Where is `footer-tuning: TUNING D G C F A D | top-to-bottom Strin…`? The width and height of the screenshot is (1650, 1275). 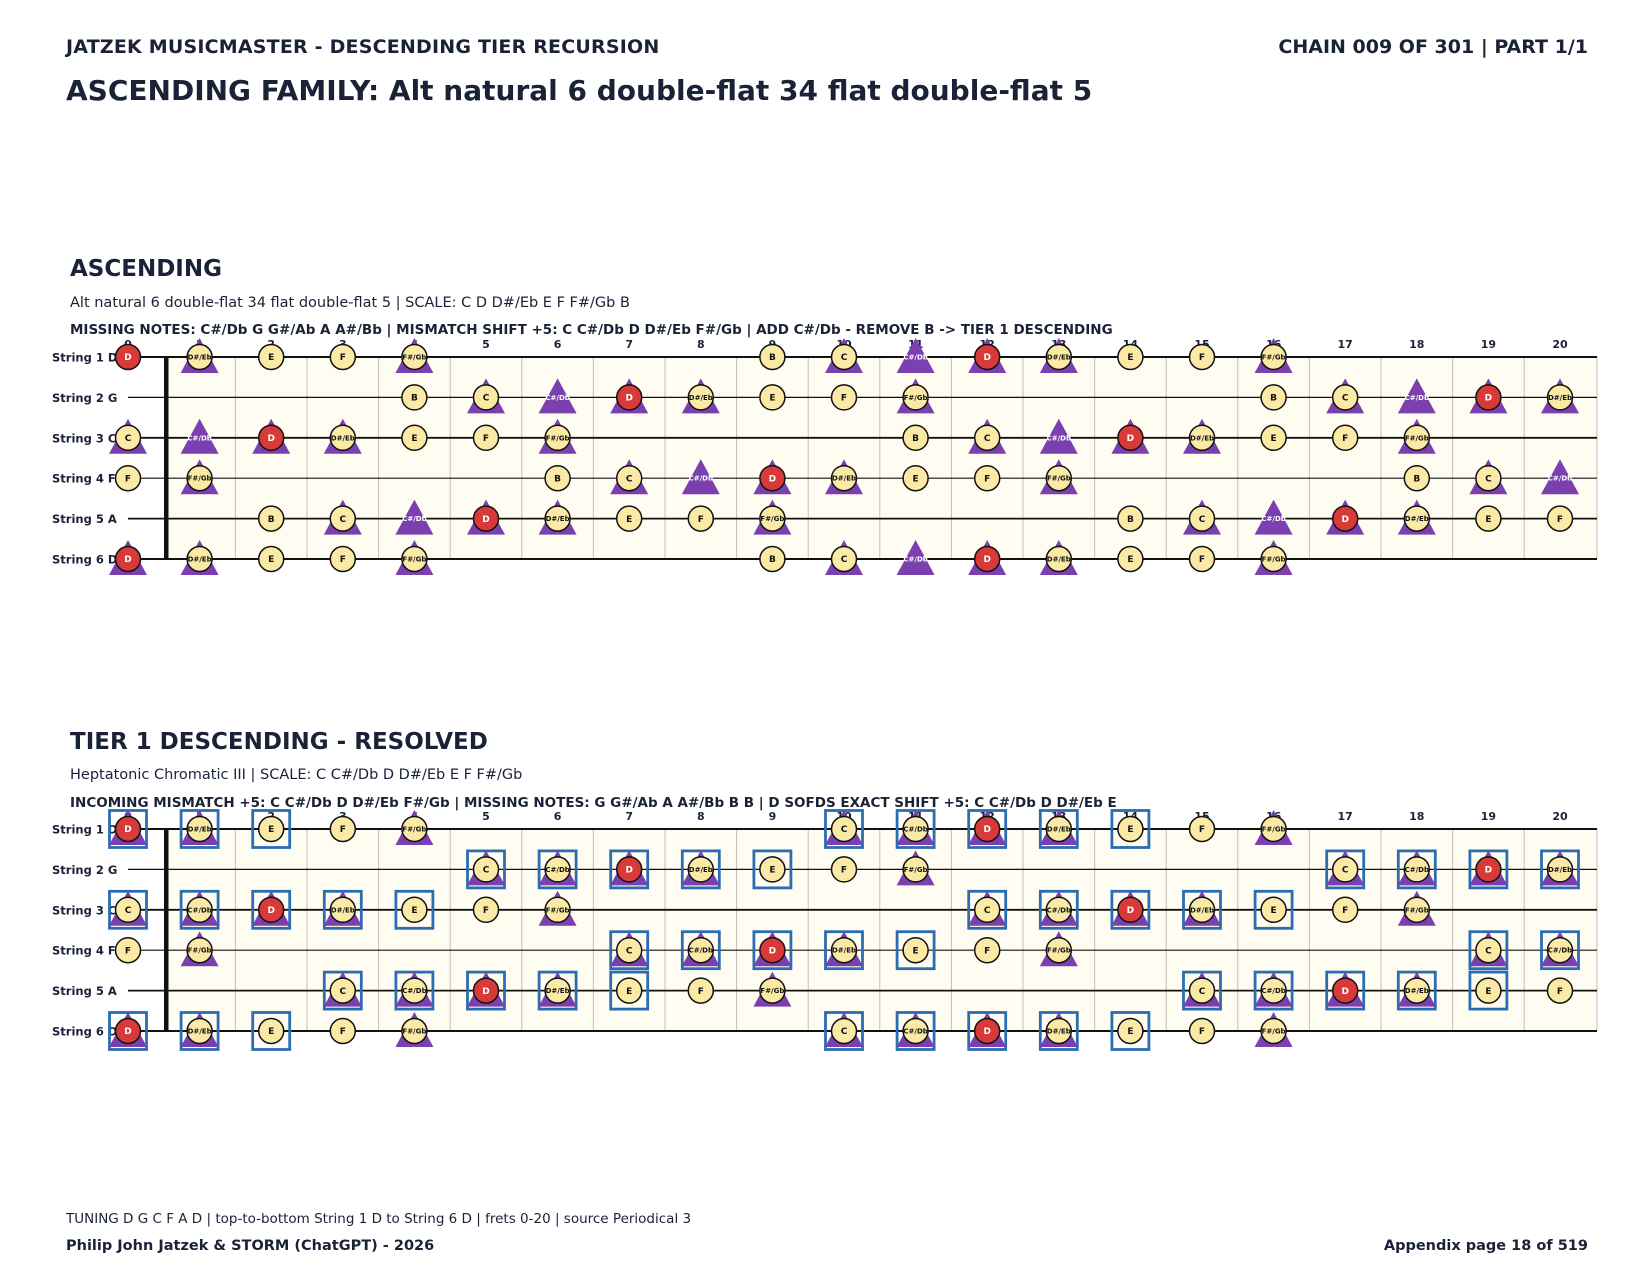 footer-tuning: TUNING D G C F A D | top-to-bottom Strin… is located at coordinates (379, 1219).